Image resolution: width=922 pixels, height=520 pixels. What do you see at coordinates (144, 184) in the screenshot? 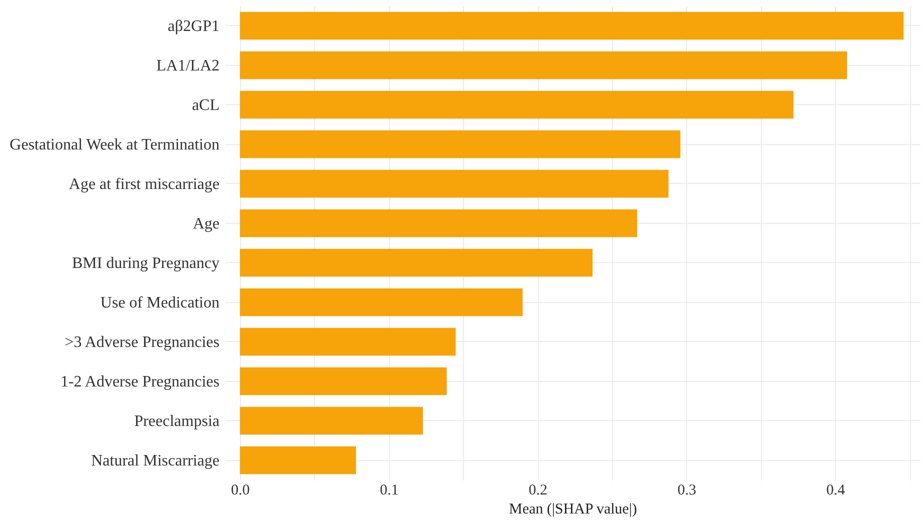
I see `y-tick-label: Age at first miscarriage` at bounding box center [144, 184].